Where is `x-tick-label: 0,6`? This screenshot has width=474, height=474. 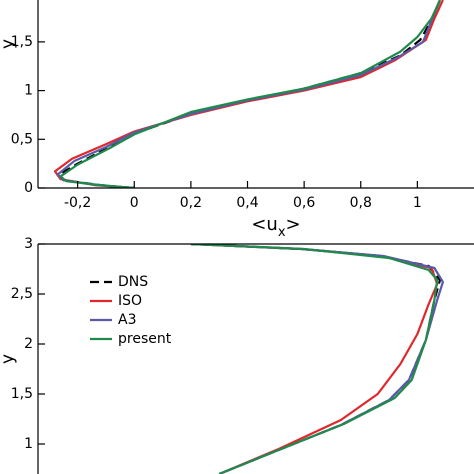
x-tick-label: 0,6 is located at coordinates (304, 203).